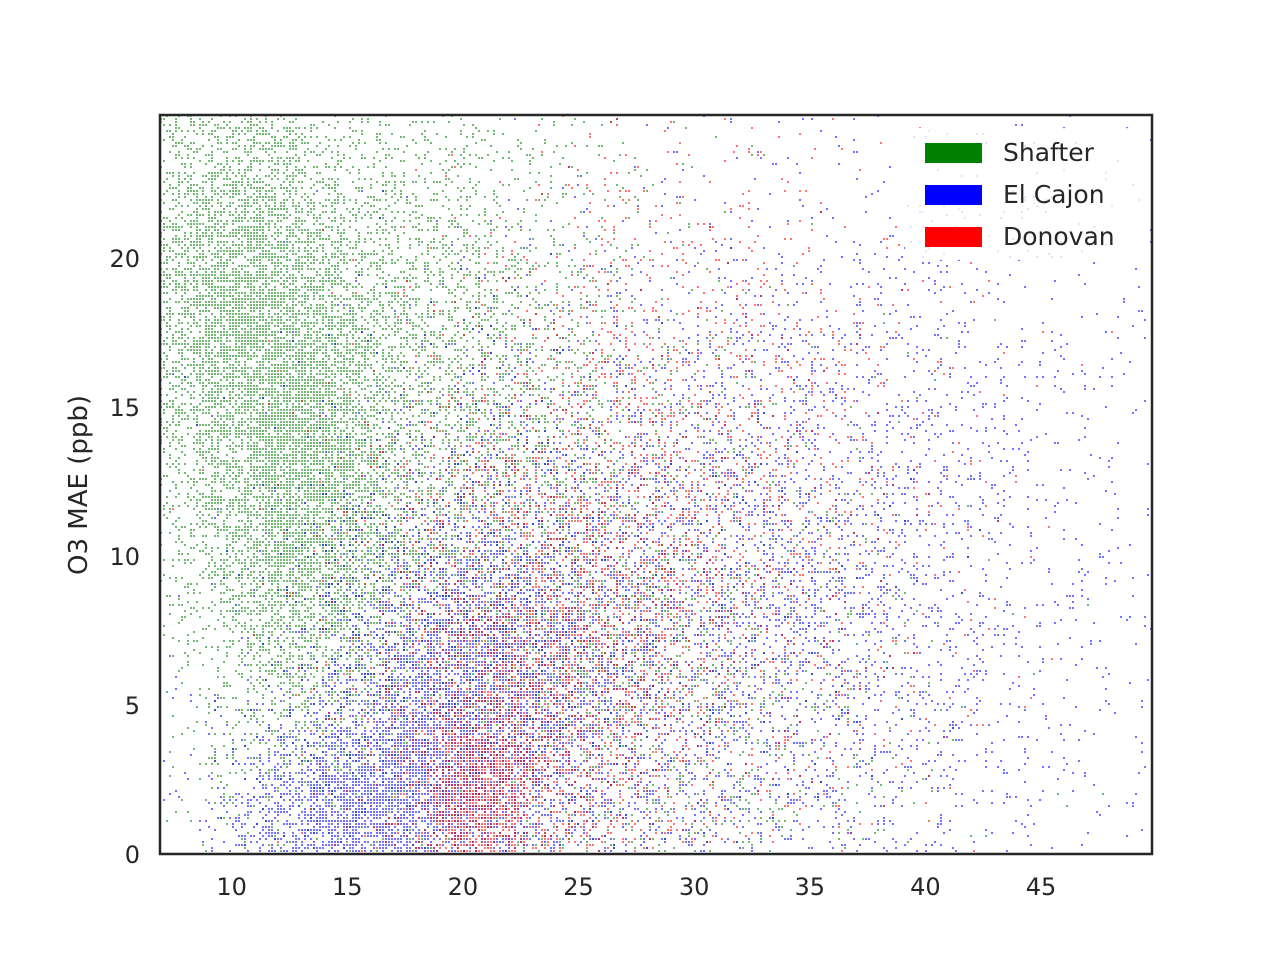  Describe the element at coordinates (132, 706) in the screenshot. I see `y-tick-label: 5` at that location.